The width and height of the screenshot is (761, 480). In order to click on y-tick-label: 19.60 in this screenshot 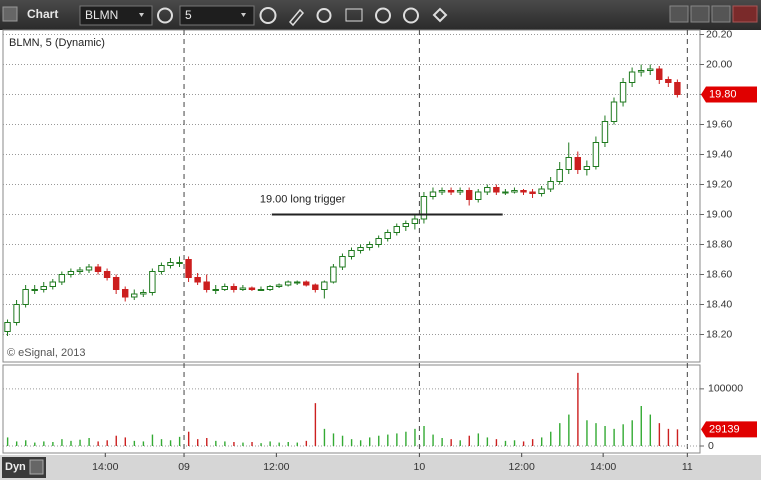, I will do `click(719, 124)`.